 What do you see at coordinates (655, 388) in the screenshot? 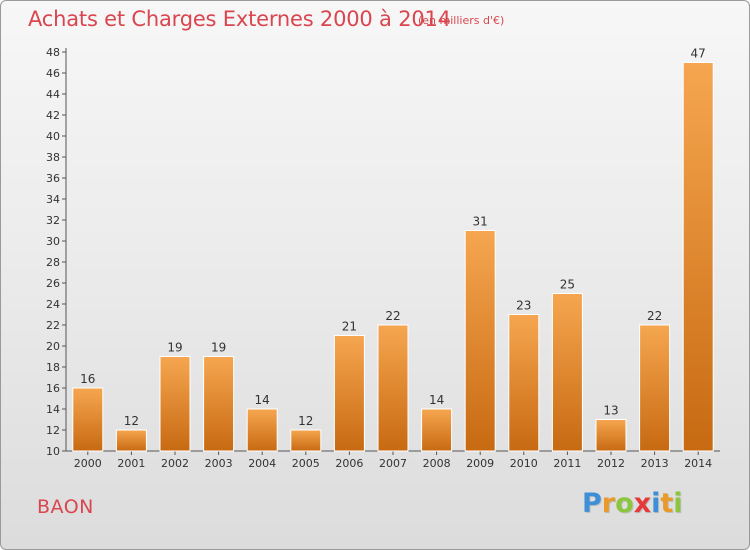
I see `bar-2013` at bounding box center [655, 388].